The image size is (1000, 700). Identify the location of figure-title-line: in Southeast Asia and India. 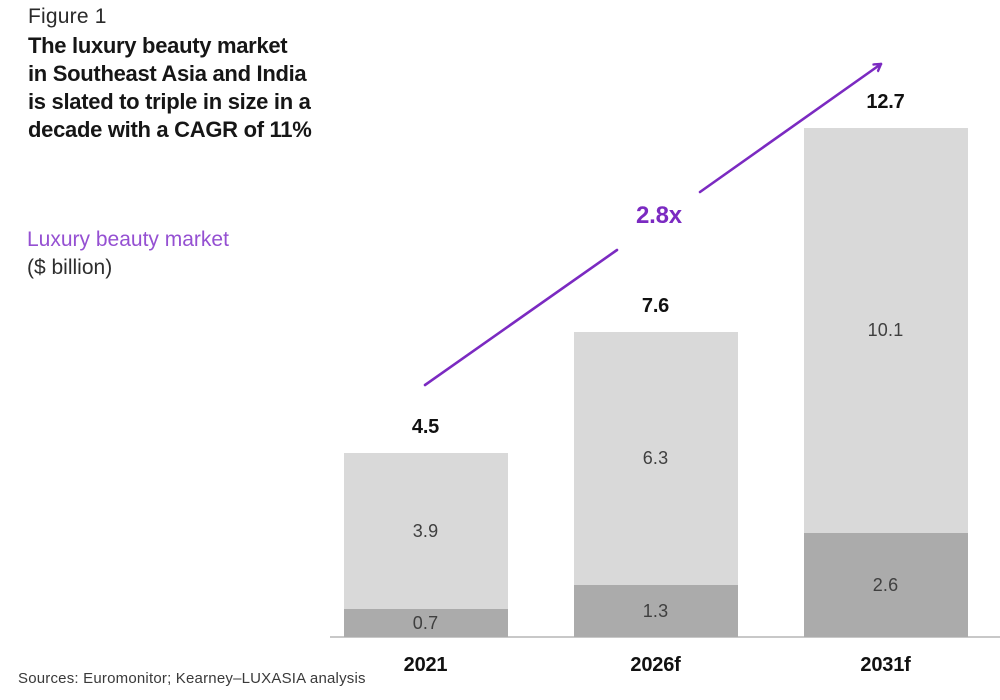
(167, 73).